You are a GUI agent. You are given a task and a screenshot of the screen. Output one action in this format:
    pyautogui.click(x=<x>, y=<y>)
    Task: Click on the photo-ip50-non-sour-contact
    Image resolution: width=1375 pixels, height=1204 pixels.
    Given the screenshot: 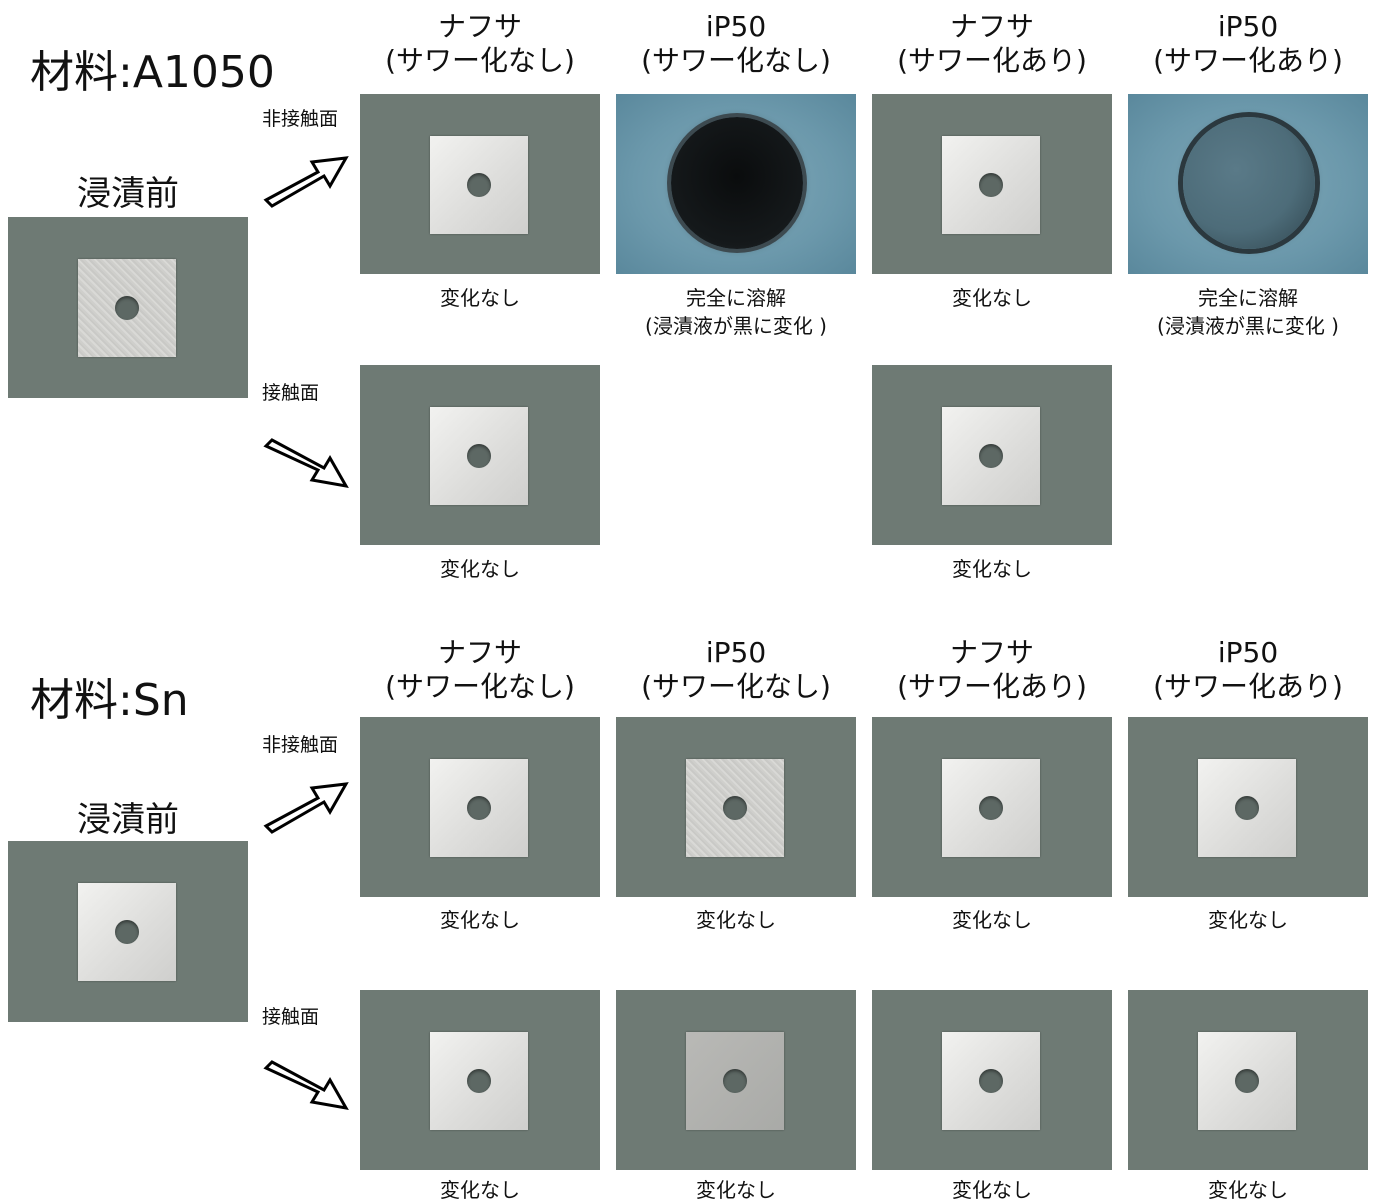 What is the action you would take?
    pyautogui.click(x=736, y=1080)
    